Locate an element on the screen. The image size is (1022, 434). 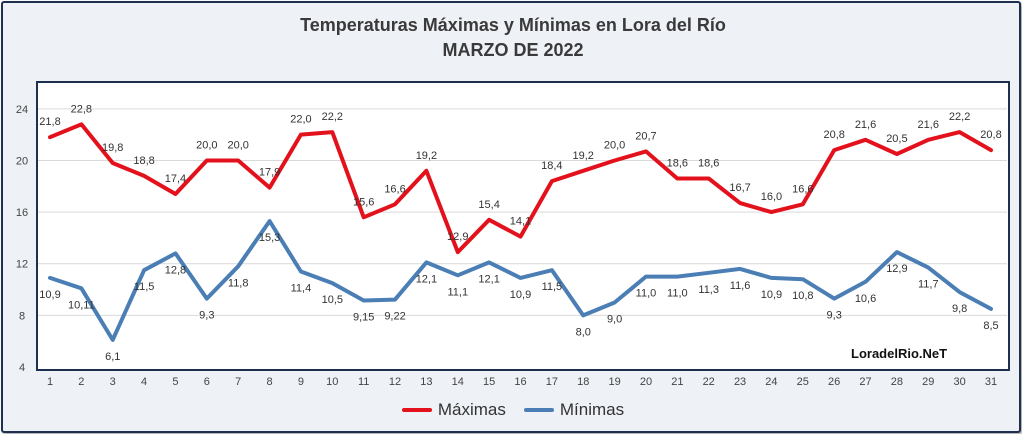
data-label-maximas: 15,6 is located at coordinates (363, 202).